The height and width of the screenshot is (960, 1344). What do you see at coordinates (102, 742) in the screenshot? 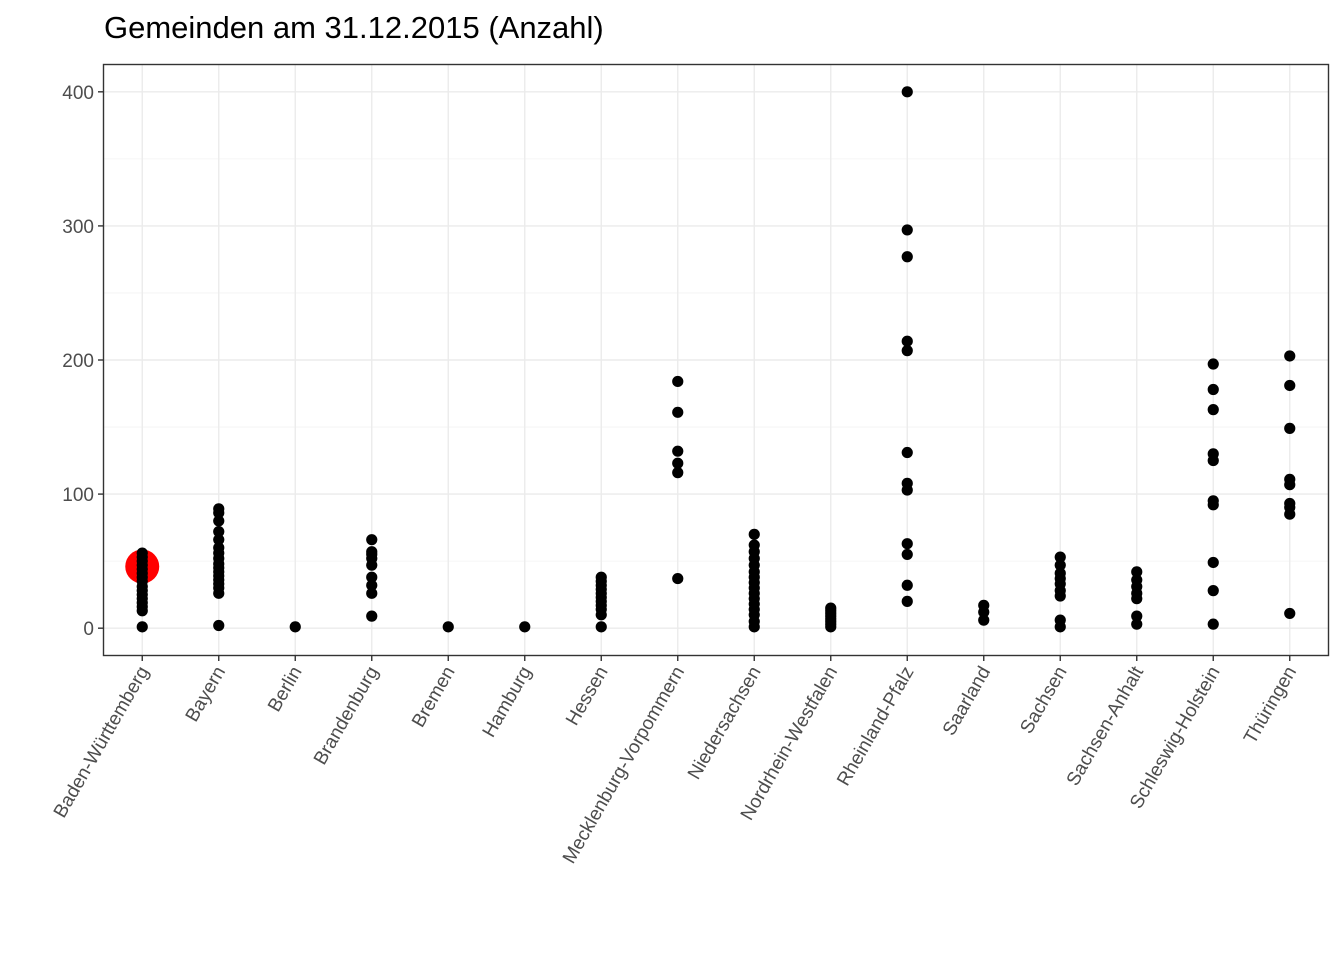
I see `x-tick-label: Baden-Württemberg` at bounding box center [102, 742].